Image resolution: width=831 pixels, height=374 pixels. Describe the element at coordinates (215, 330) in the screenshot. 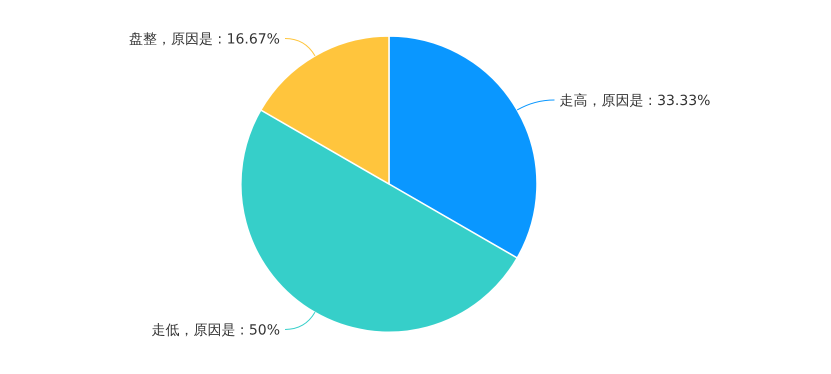

I see `slice-label: 走低，原因是 : 50%` at that location.